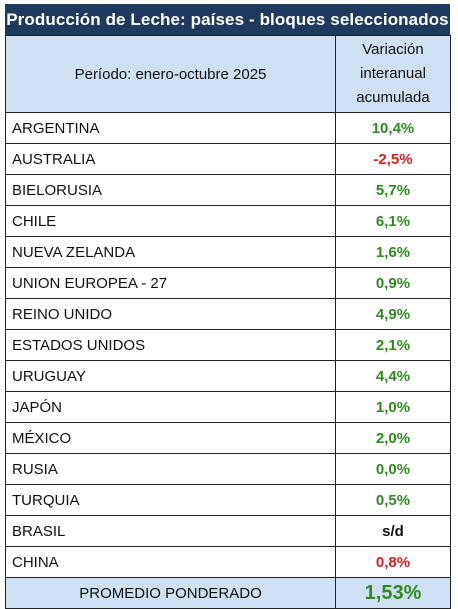  What do you see at coordinates (170, 438) in the screenshot?
I see `country-name: MÉXICO` at bounding box center [170, 438].